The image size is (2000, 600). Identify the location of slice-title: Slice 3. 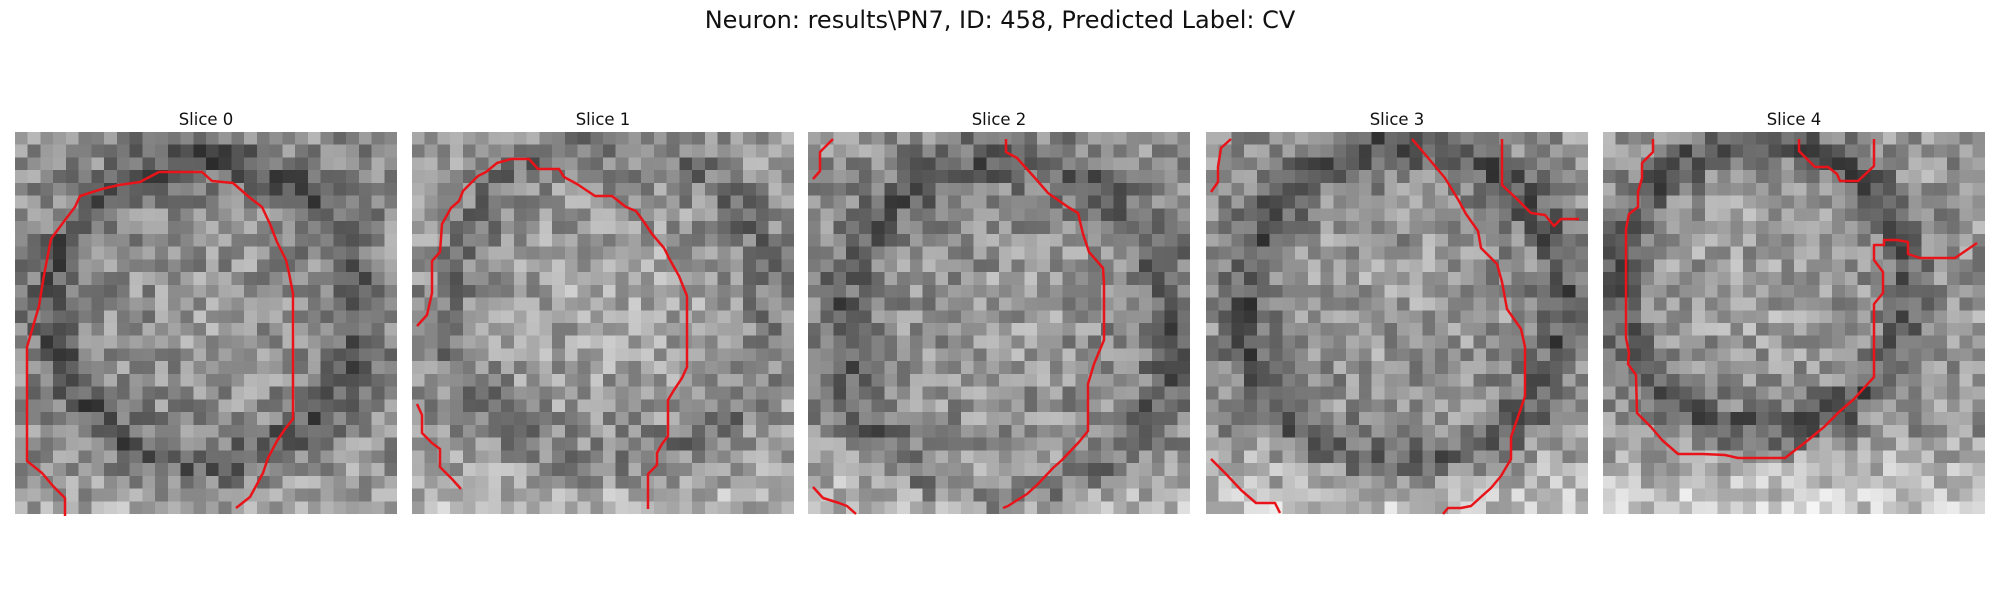
(1397, 119).